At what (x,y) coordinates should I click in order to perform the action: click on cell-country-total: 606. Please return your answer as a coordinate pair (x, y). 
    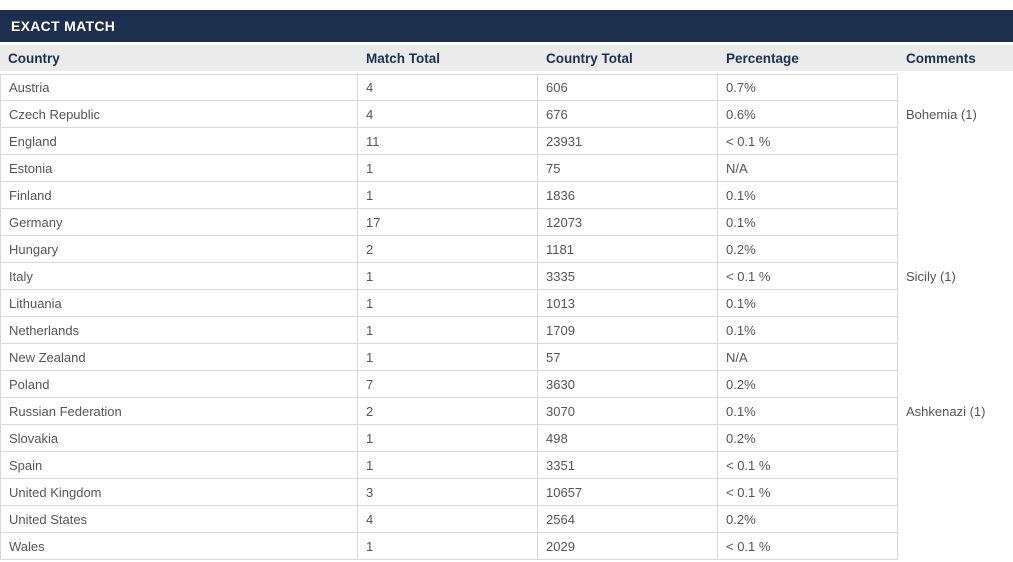
    Looking at the image, I should click on (628, 87).